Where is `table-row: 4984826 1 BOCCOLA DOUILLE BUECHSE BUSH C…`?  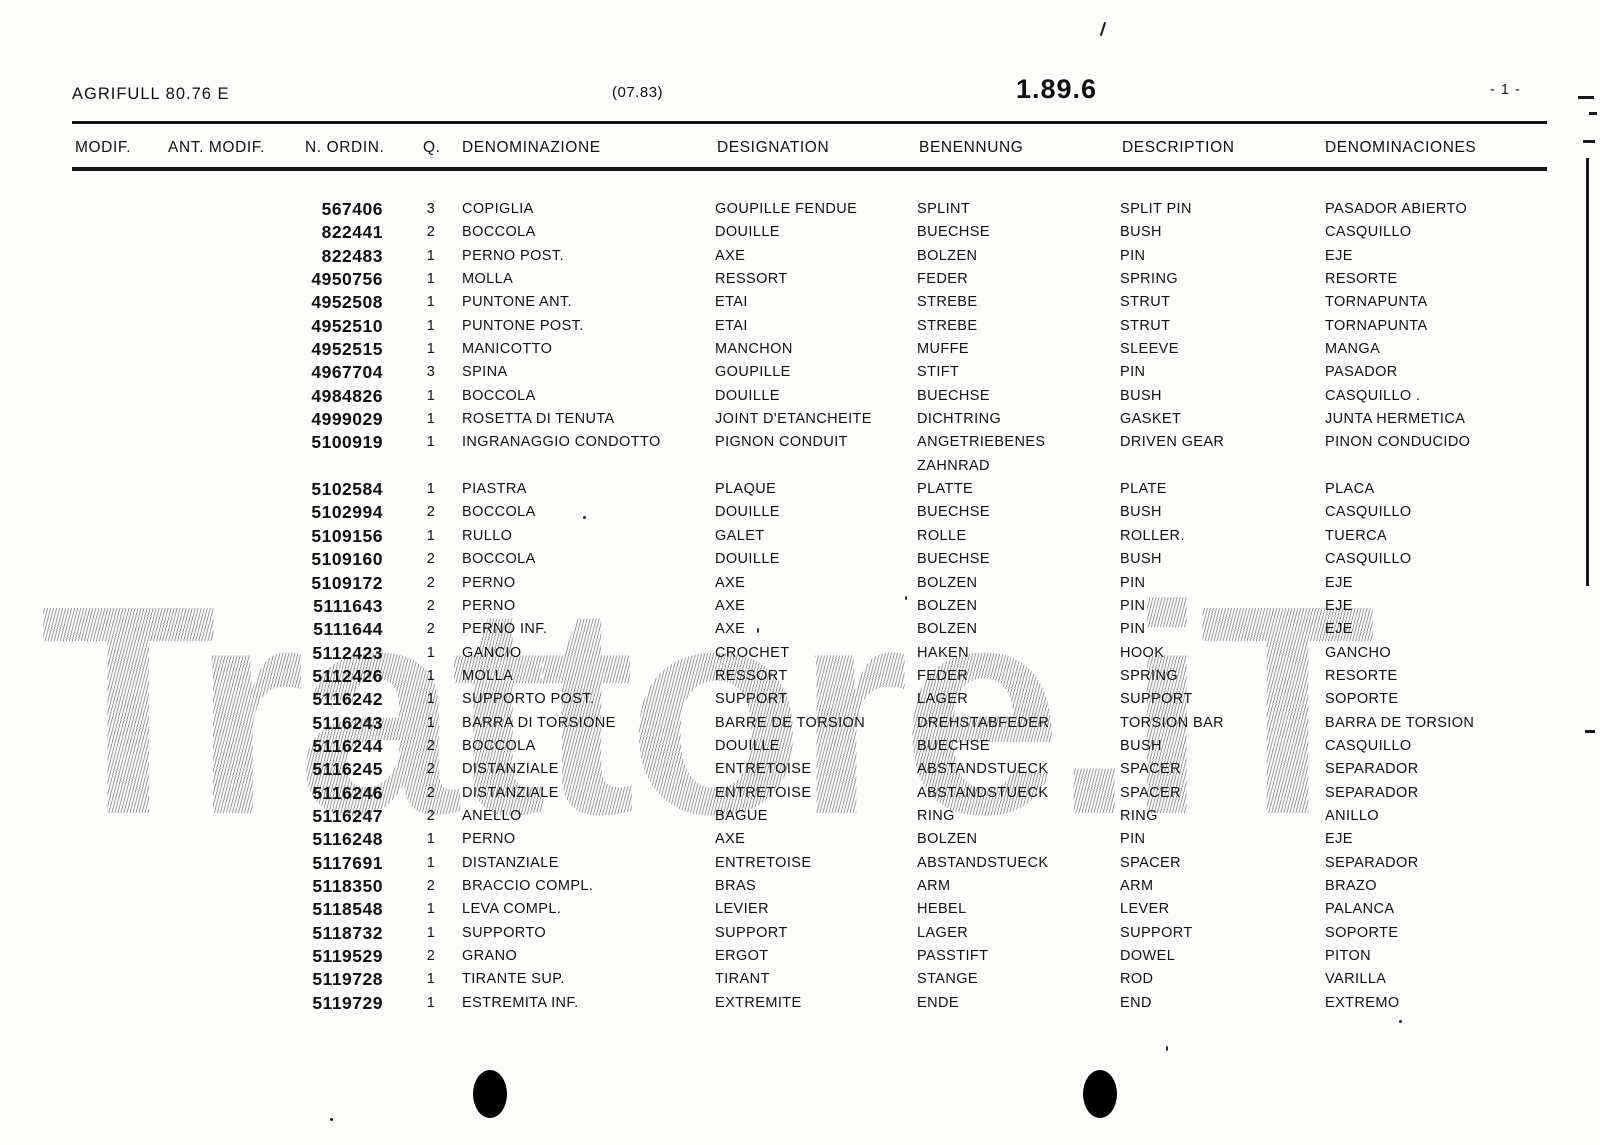
table-row: 4984826 1 BOCCOLA DOUILLE BUECHSE BUSH C… is located at coordinates (800, 397).